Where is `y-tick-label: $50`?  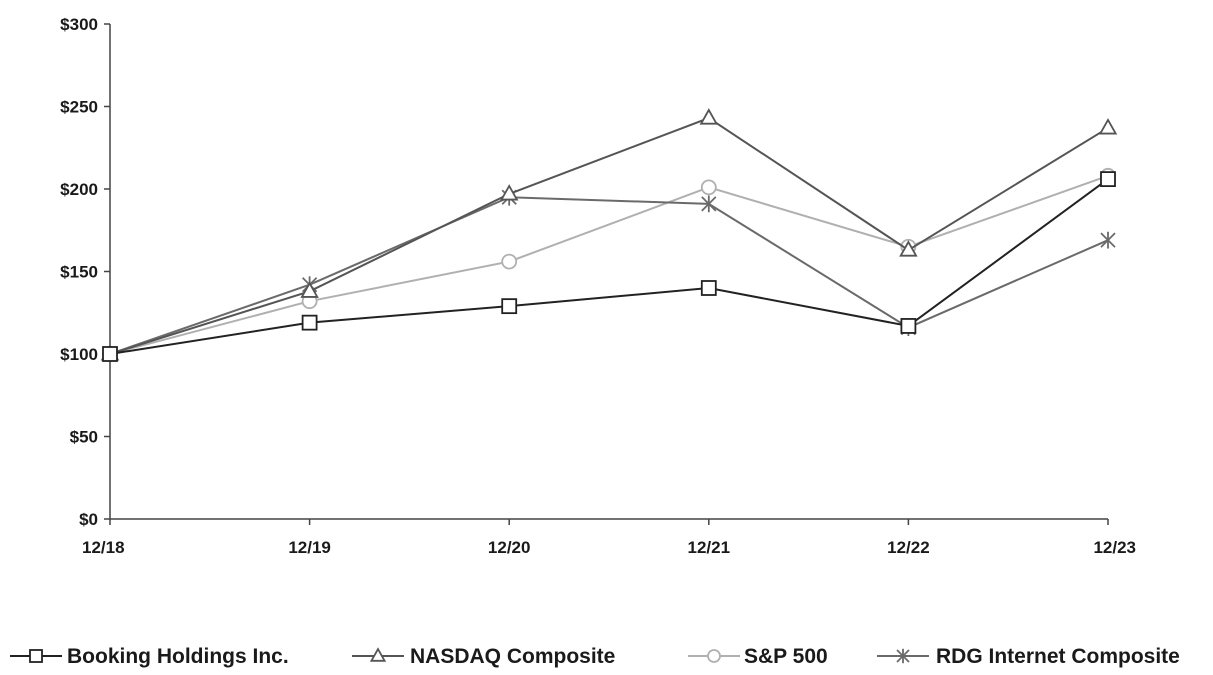
y-tick-label: $50 is located at coordinates (84, 437).